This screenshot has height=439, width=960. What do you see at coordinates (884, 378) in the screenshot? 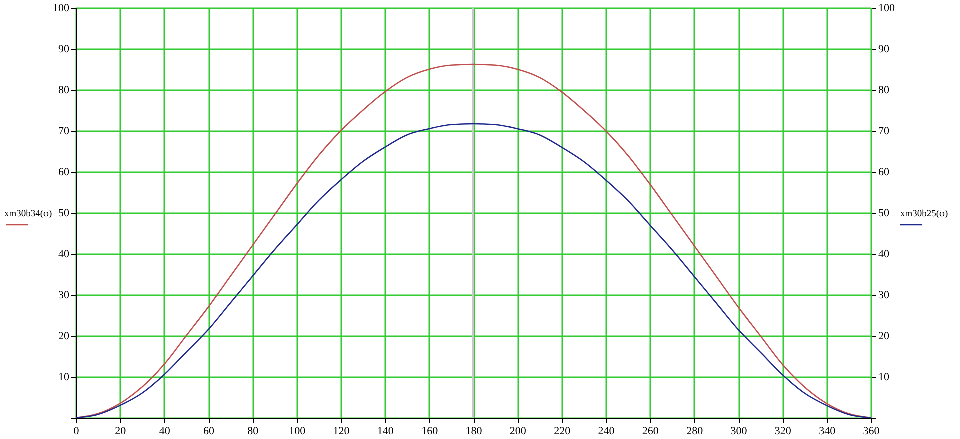
I see `y2-tick-label: 10` at bounding box center [884, 378].